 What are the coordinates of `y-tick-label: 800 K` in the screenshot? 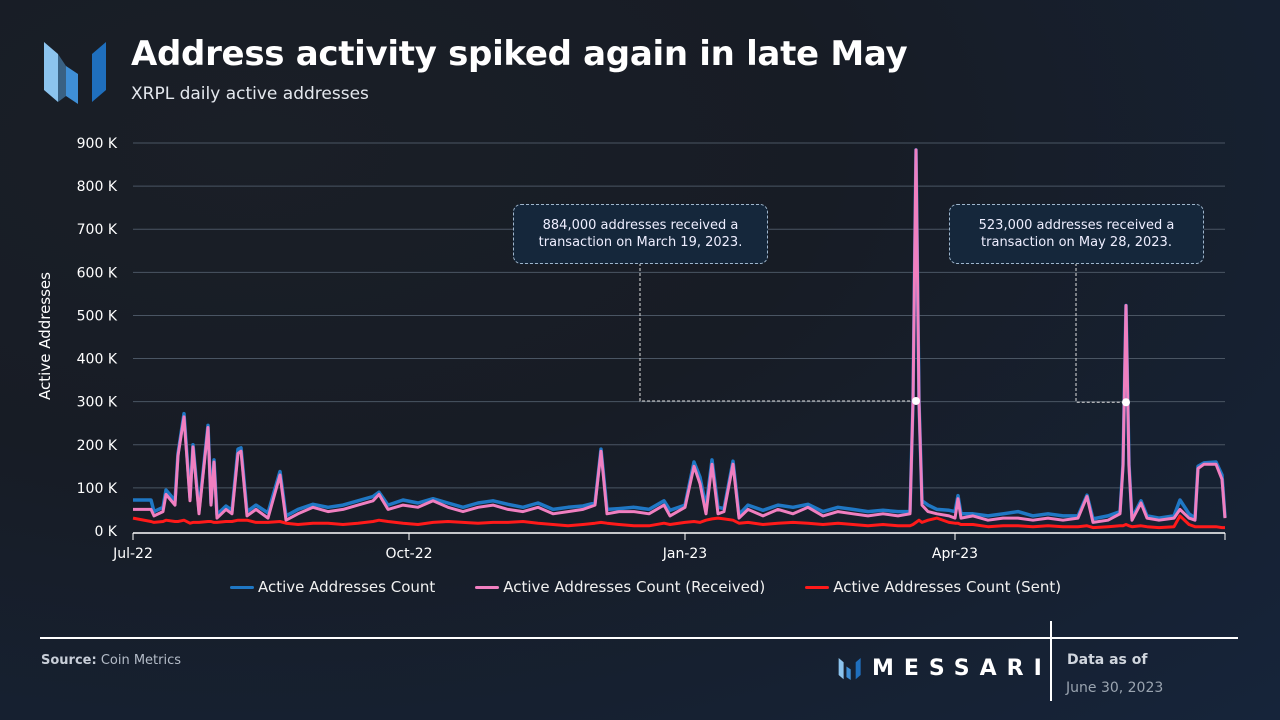 It's located at (97, 187).